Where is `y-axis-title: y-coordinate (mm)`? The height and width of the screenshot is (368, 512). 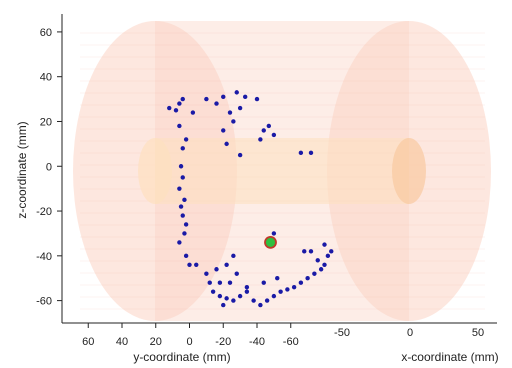
y-axis-title: y-coordinate (mm) is located at coordinates (181, 357).